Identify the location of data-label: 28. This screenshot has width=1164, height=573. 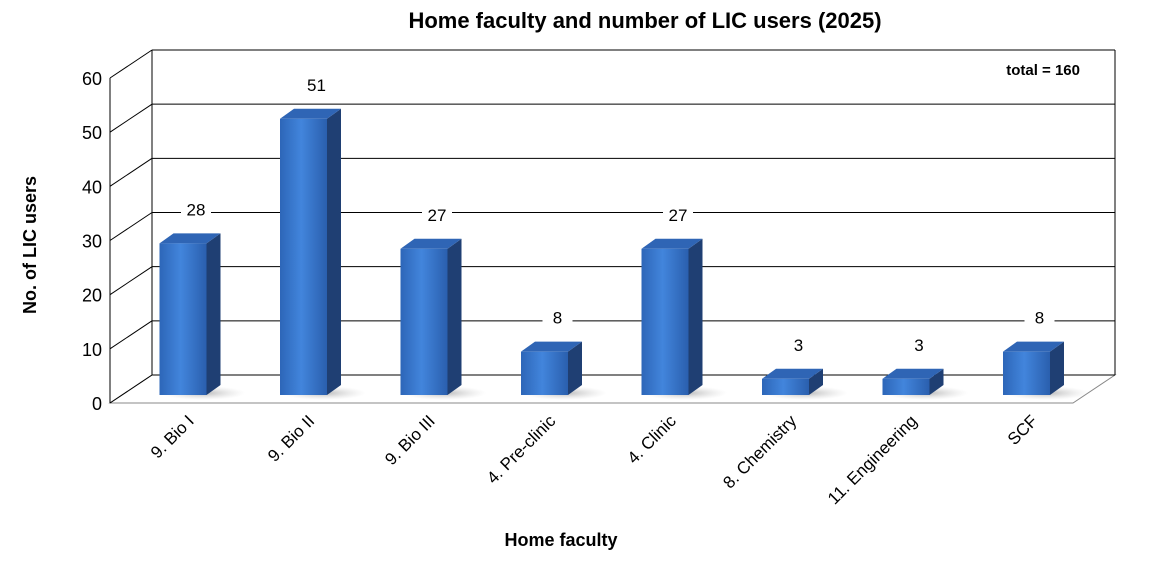
(196, 209).